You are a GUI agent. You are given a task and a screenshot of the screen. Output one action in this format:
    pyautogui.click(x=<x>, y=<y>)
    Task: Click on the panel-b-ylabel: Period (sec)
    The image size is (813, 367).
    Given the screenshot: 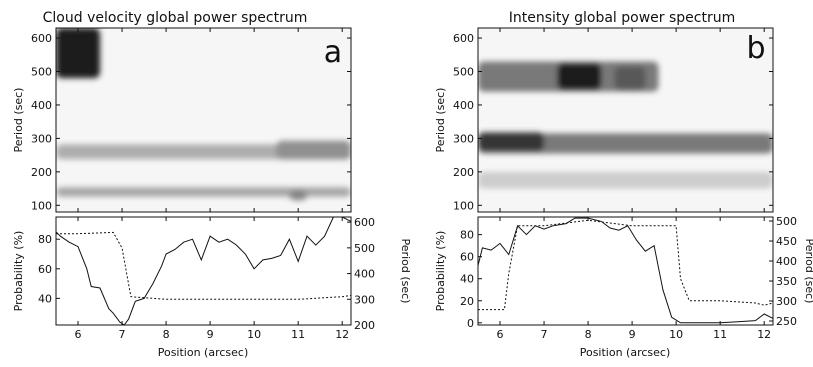 What is the action you would take?
    pyautogui.click(x=440, y=120)
    